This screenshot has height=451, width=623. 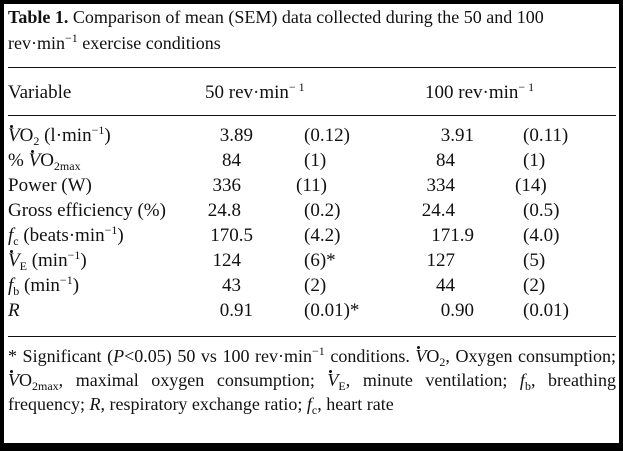 I want to click on cell-s50: (11), so click(x=311, y=185).